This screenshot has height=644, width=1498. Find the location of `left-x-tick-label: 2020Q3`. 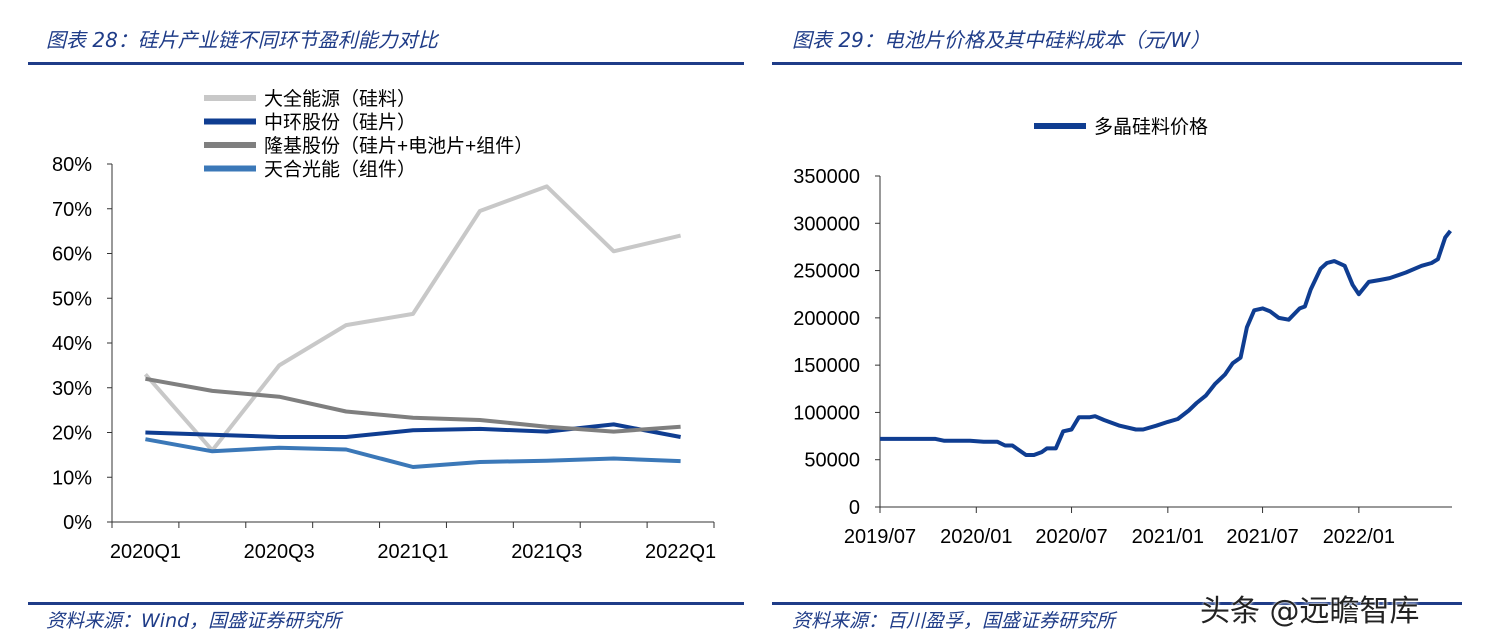

left-x-tick-label: 2020Q3 is located at coordinates (279, 552).